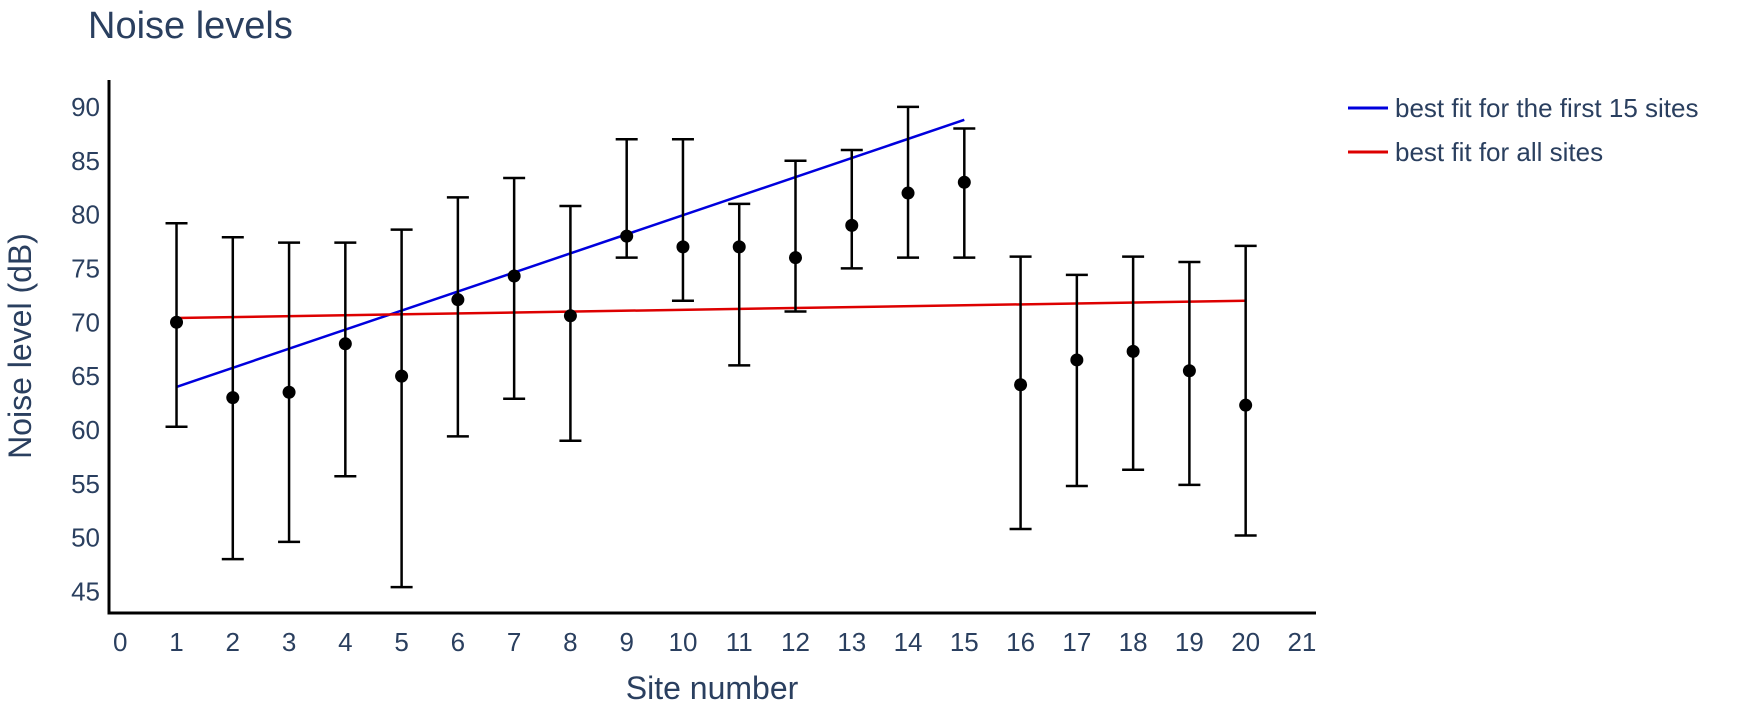 This screenshot has height=716, width=1742. I want to click on x-tick-label: 10, so click(682, 642).